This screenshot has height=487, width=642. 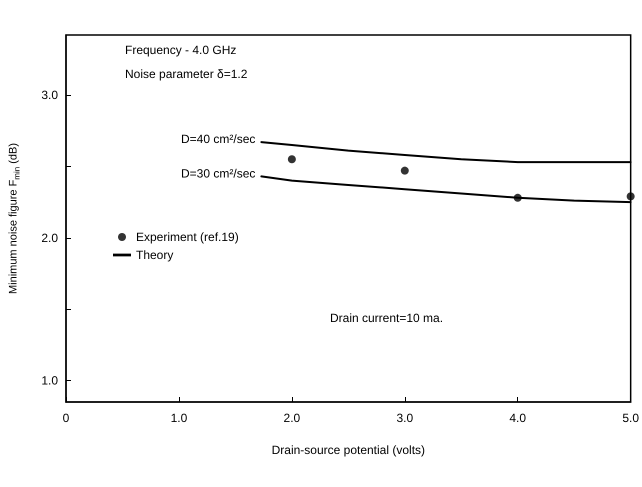 I want to click on y-tick-label: 1.0, so click(x=49, y=381).